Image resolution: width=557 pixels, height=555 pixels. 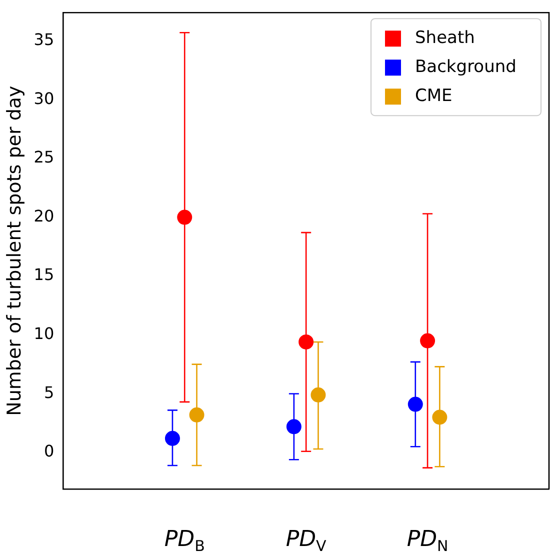 What do you see at coordinates (44, 334) in the screenshot?
I see `y-tick-label: 10` at bounding box center [44, 334].